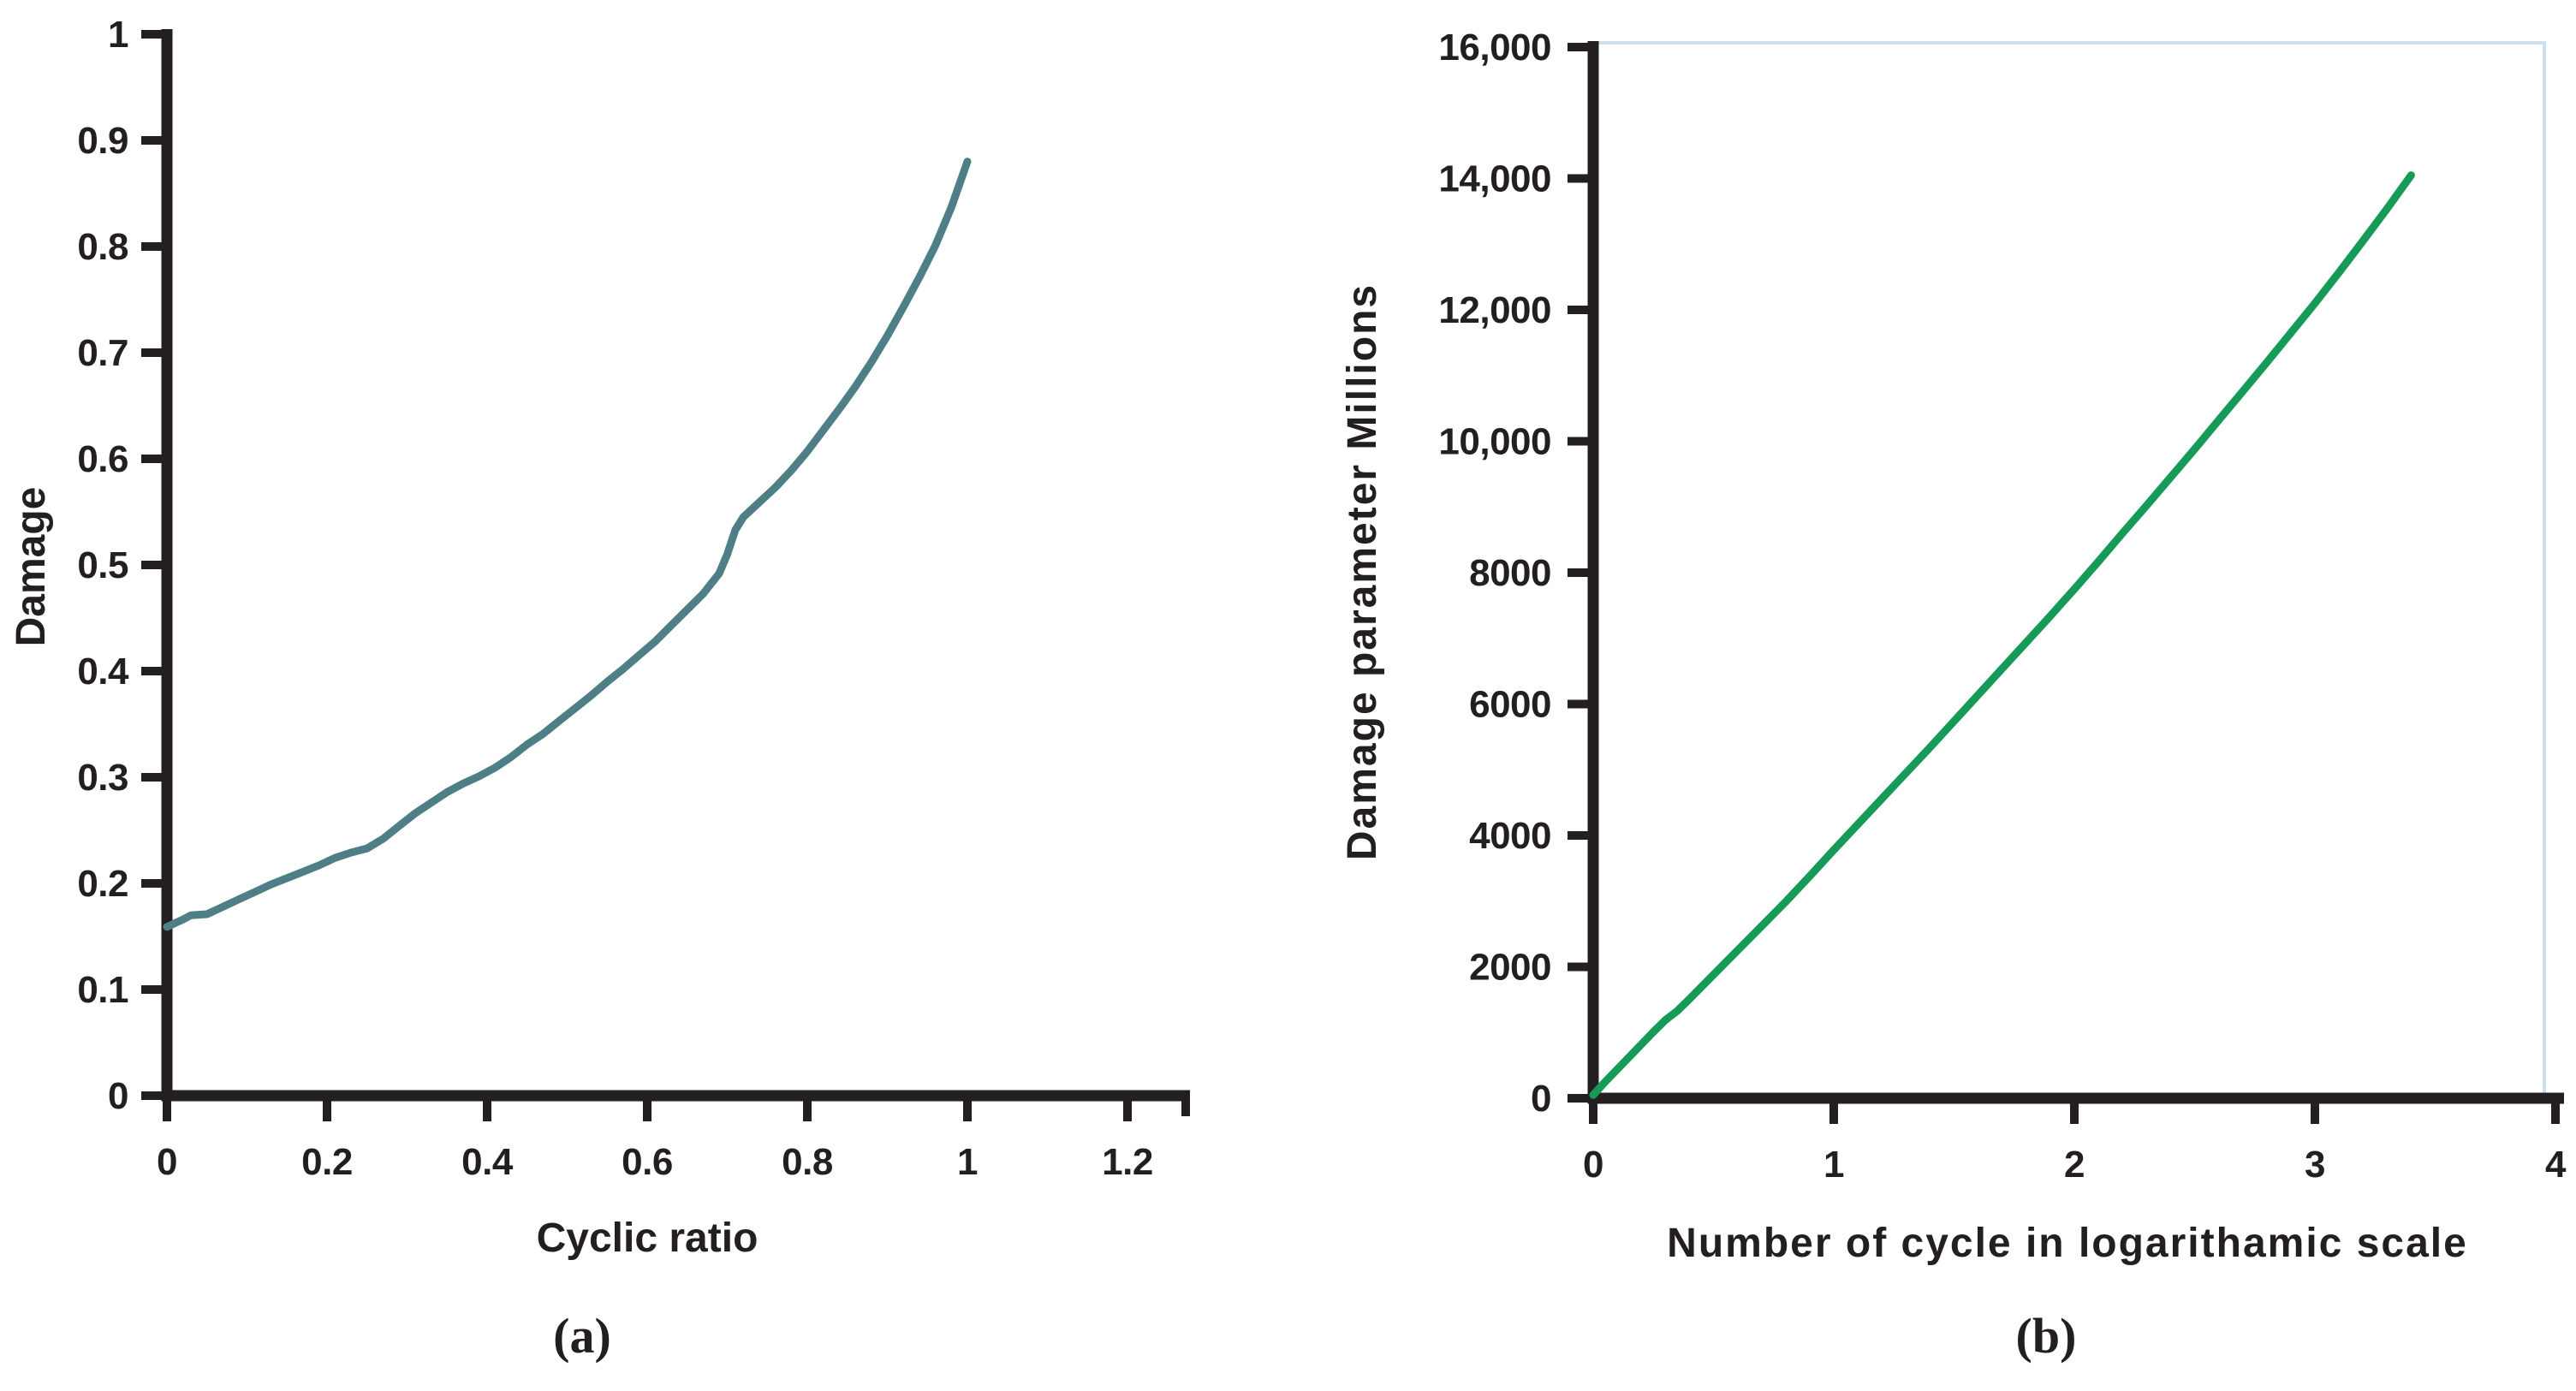  I want to click on y-tick-label: 0.9, so click(102, 141).